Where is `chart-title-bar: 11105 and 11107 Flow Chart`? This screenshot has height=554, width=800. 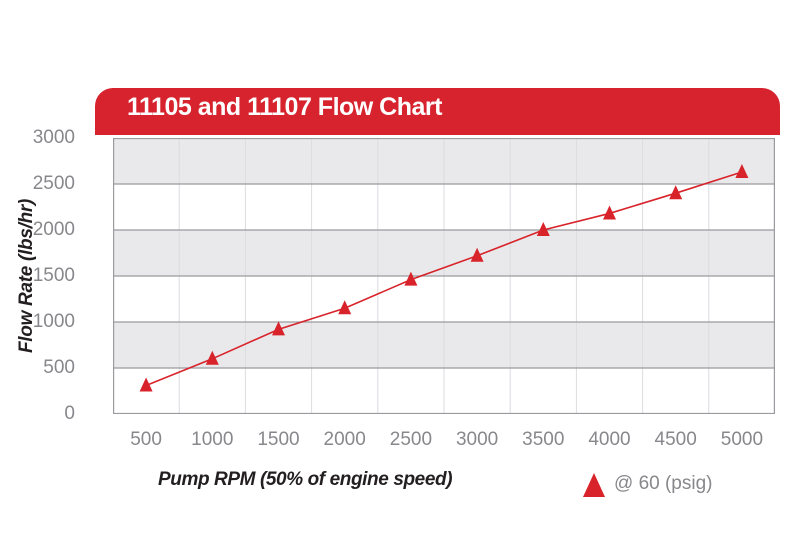 chart-title-bar: 11105 and 11107 Flow Chart is located at coordinates (437, 111).